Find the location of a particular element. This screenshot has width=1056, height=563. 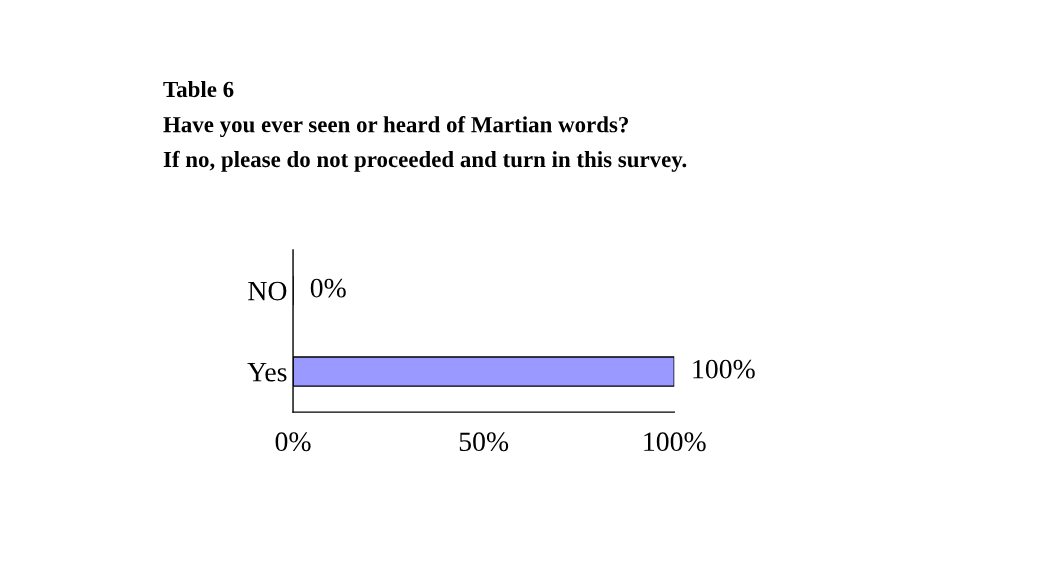

x-tick-label: 0% is located at coordinates (293, 442).